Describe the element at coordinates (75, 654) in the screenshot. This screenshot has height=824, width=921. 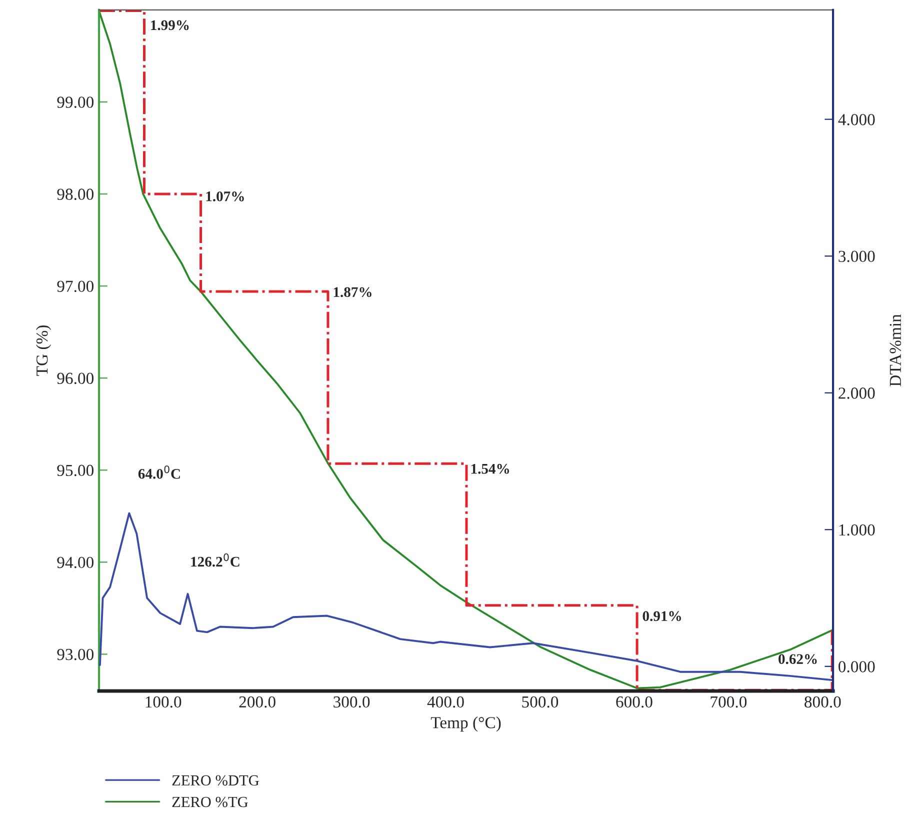
I see `y-tick-label: 93.00` at that location.